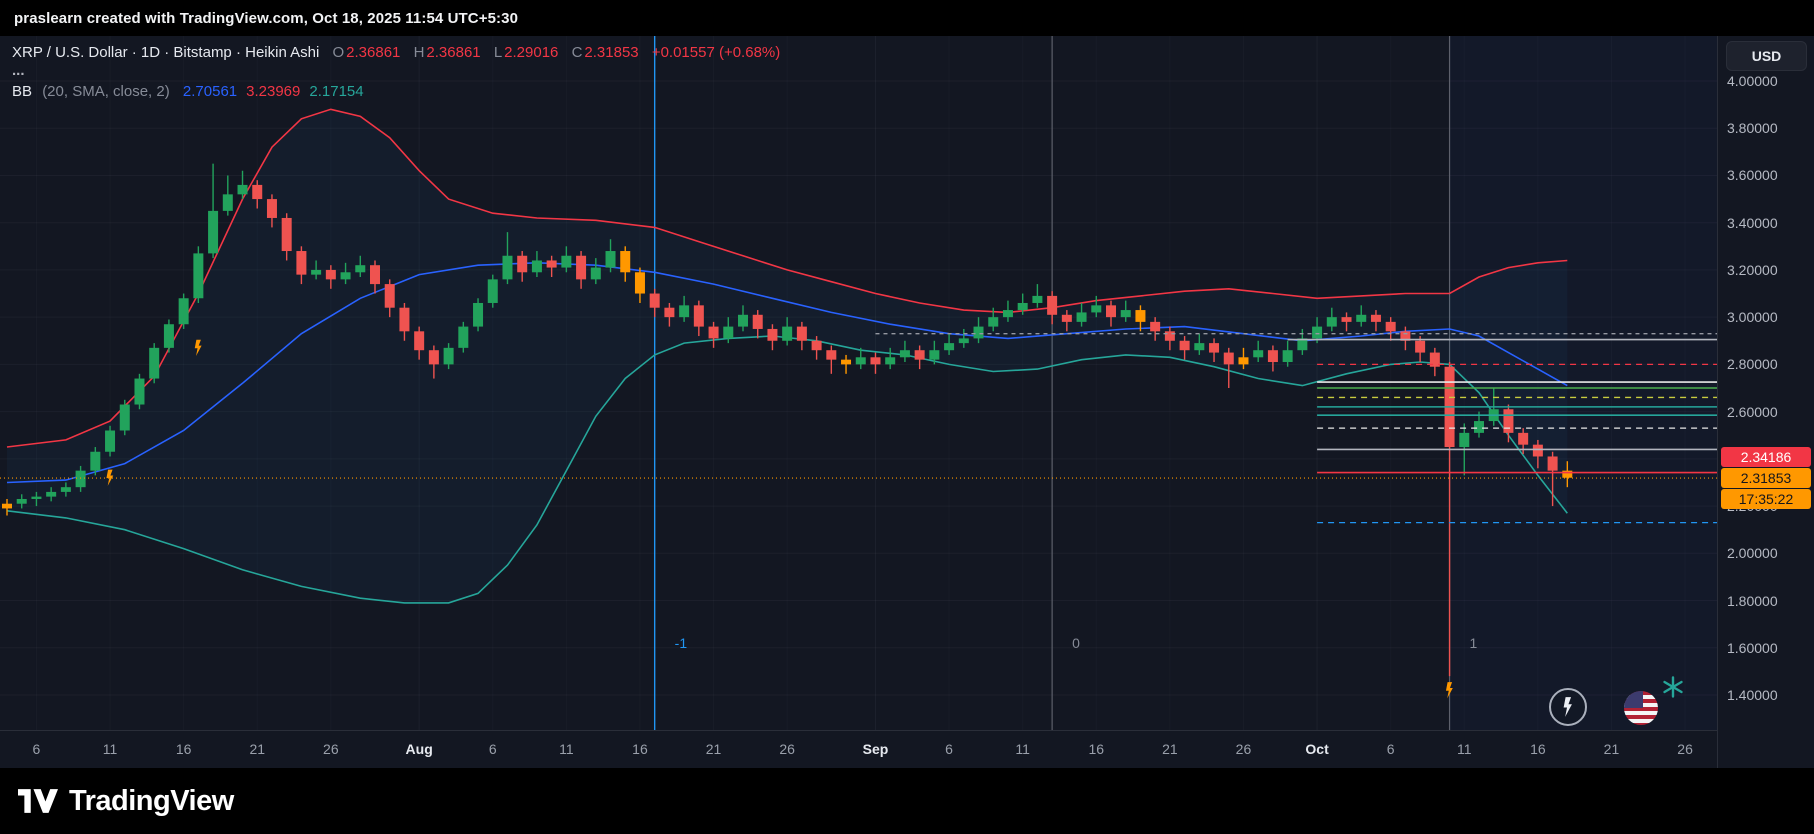  What do you see at coordinates (1296, 428) in the screenshot?
I see `hlines-layer` at bounding box center [1296, 428].